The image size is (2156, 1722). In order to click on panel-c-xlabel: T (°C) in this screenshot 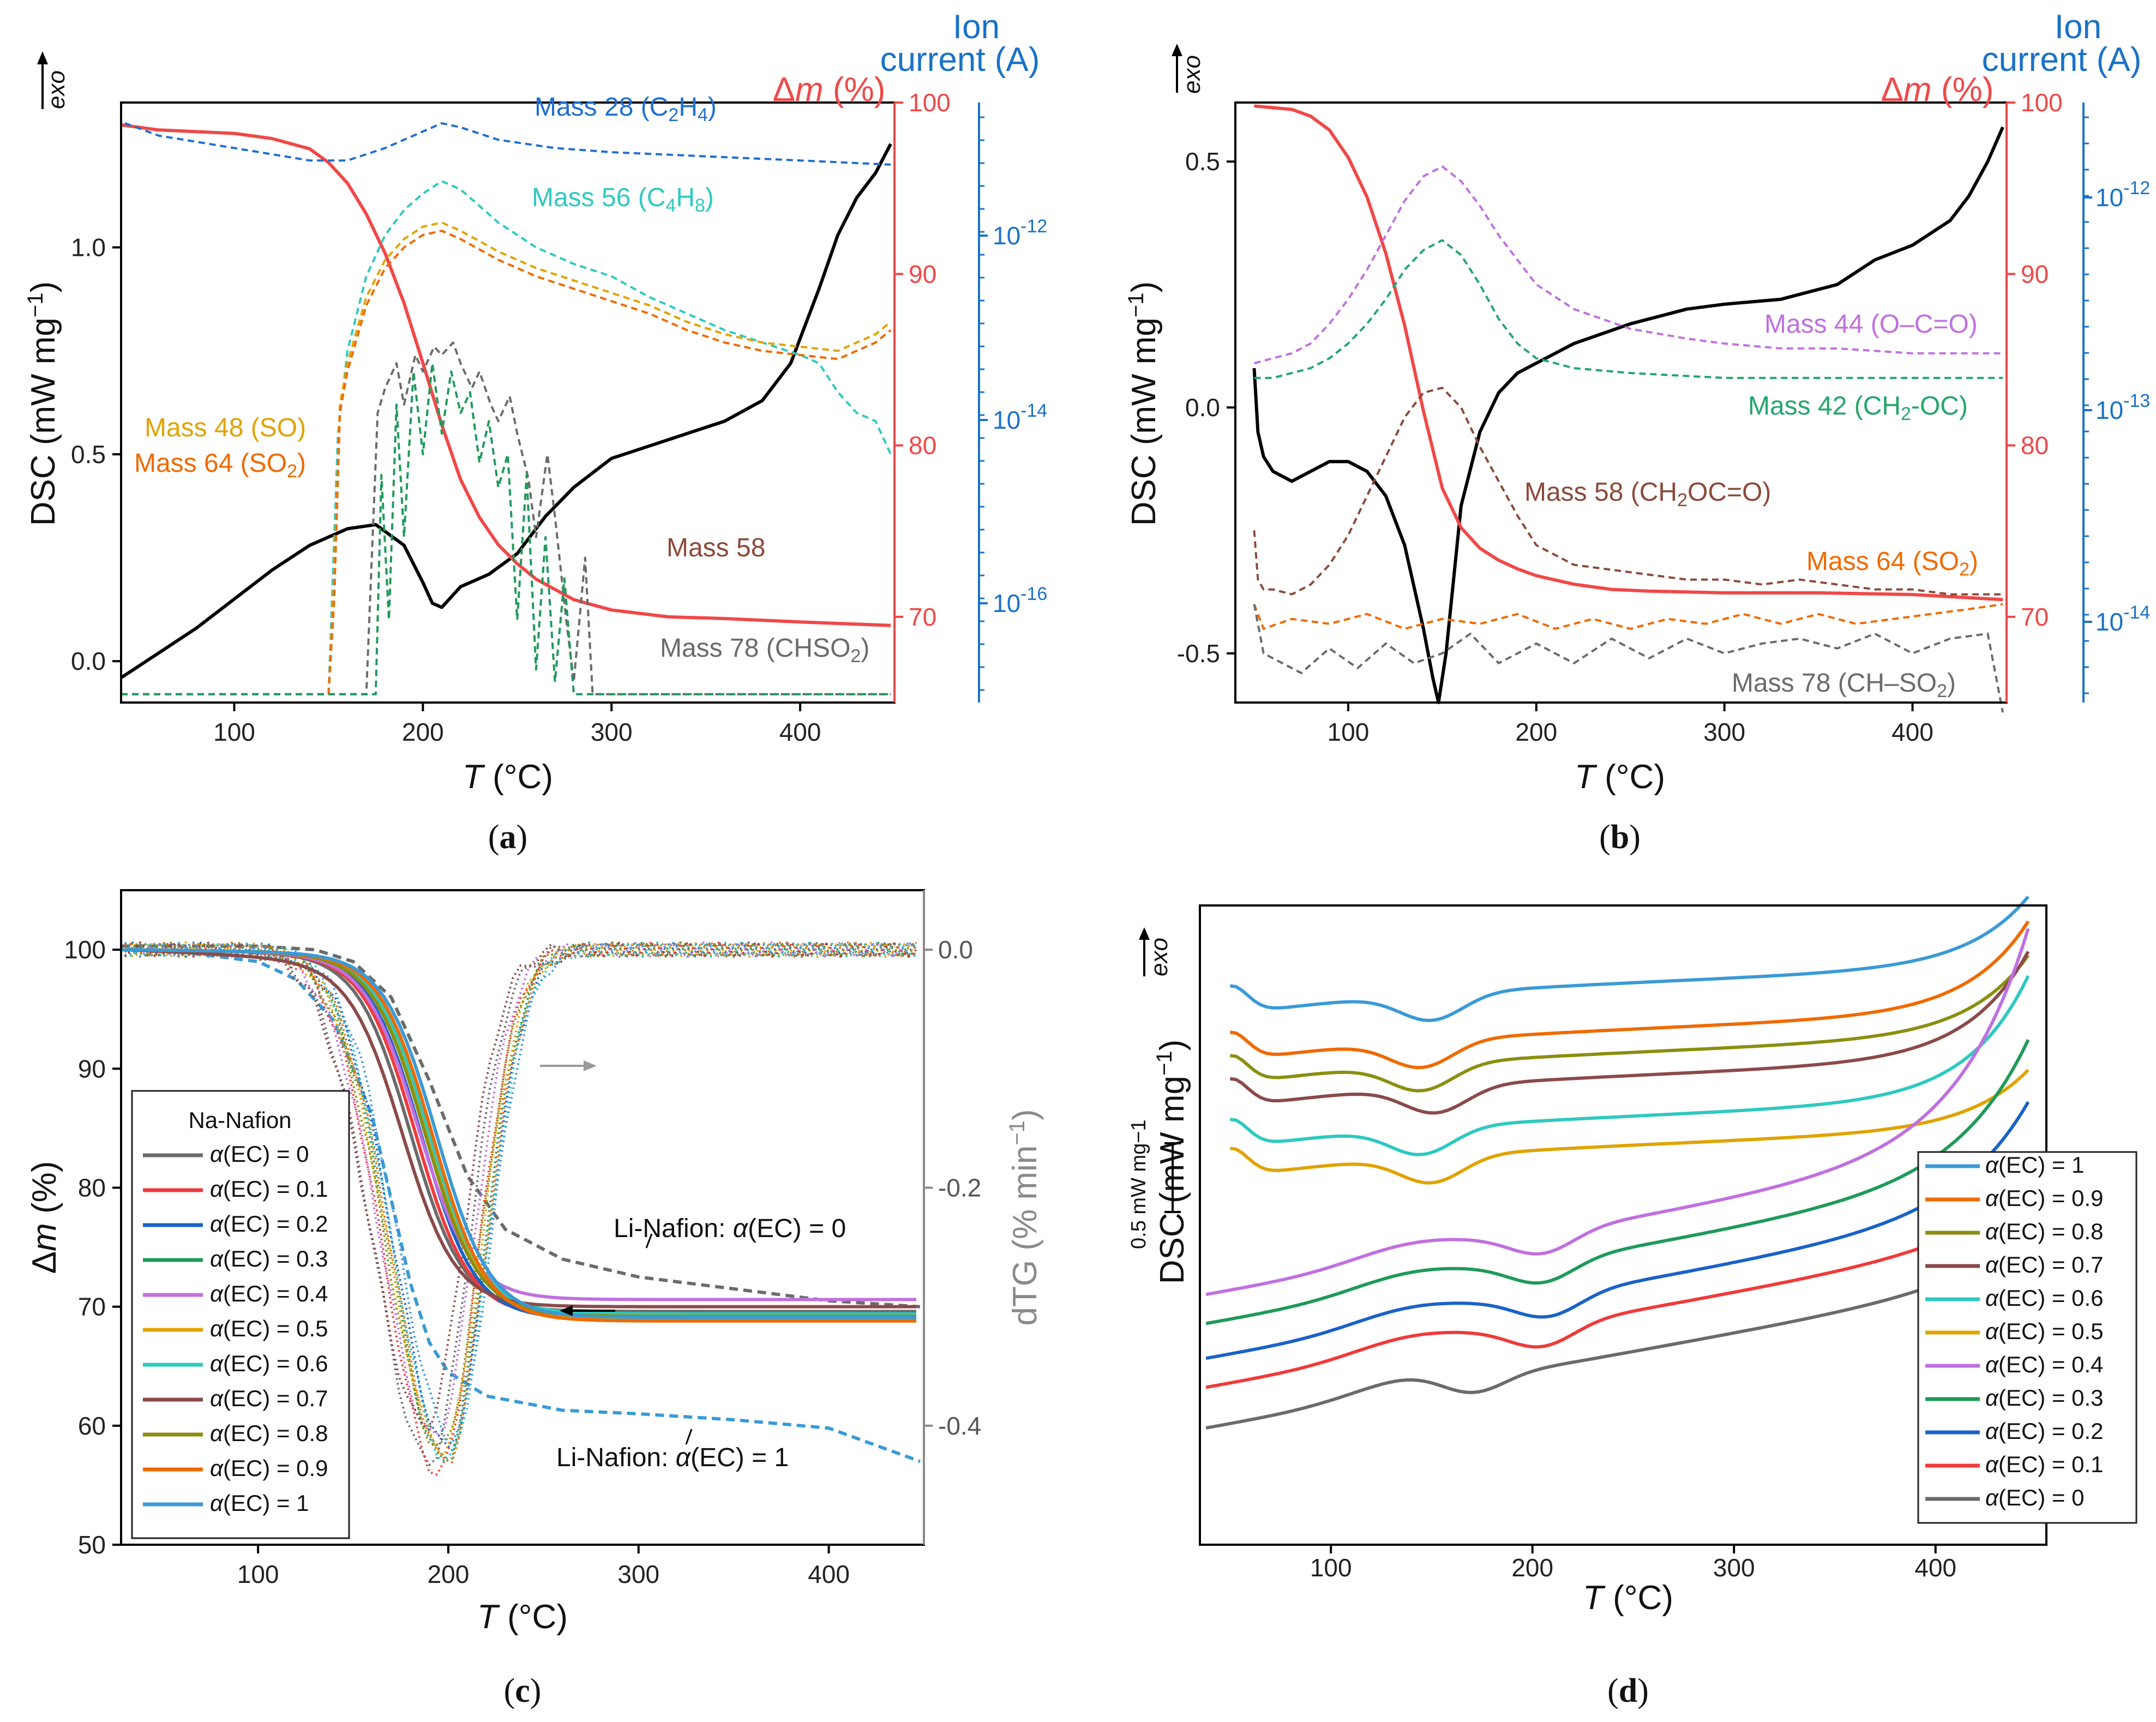, I will do `click(522, 1617)`.